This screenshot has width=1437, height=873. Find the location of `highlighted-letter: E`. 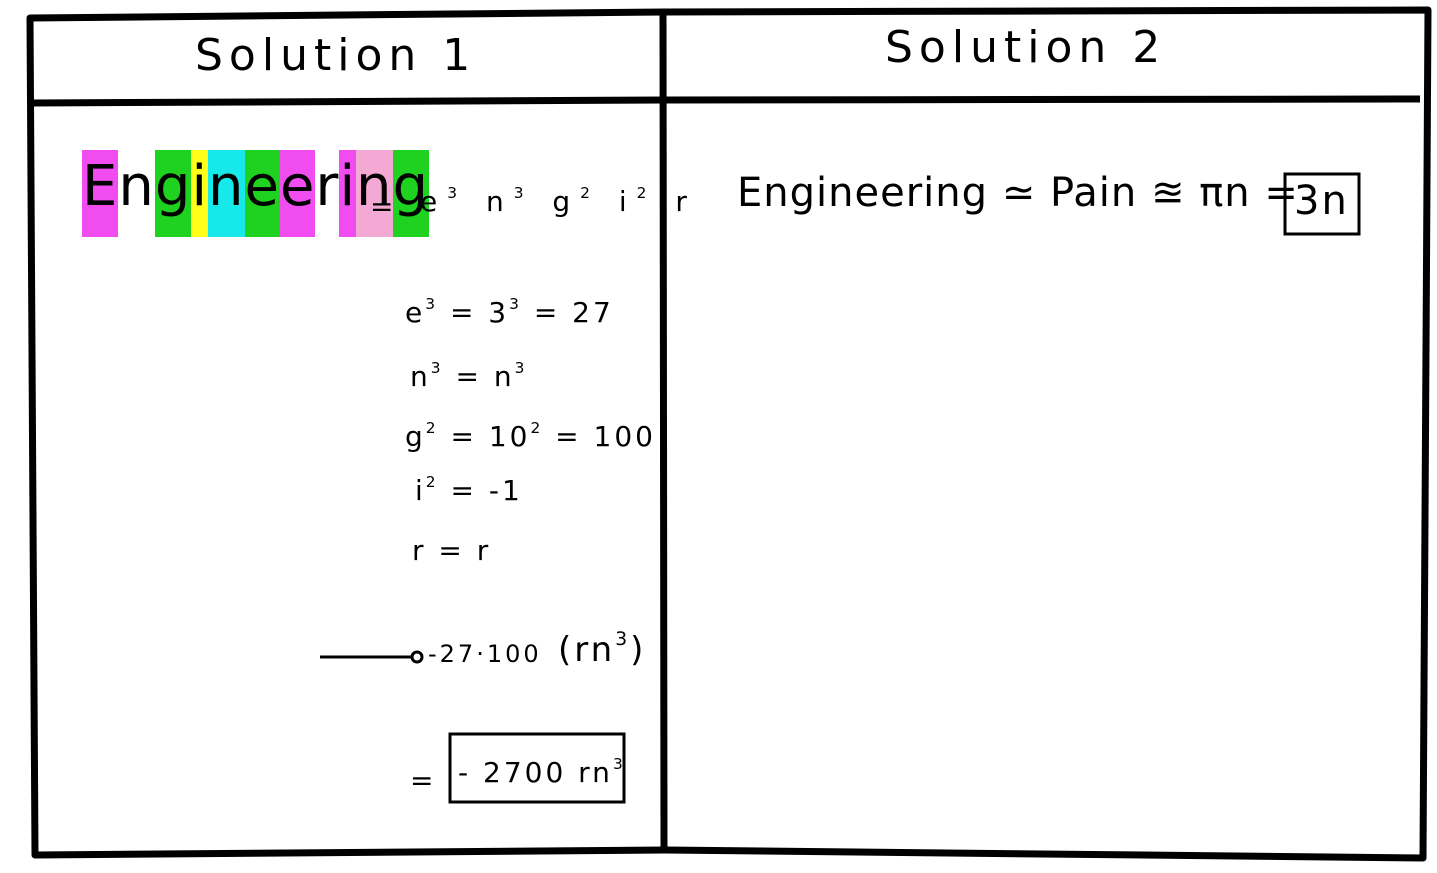

highlighted-letter: E is located at coordinates (100, 193).